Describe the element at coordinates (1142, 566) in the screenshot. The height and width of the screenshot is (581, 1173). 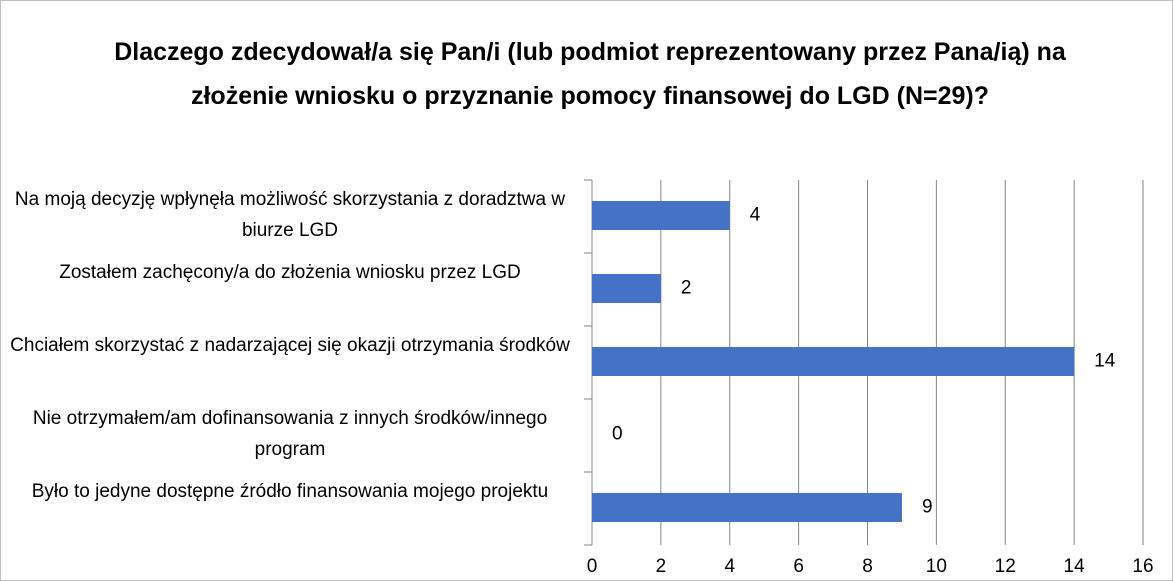
I see `x-tick-label: 16` at that location.